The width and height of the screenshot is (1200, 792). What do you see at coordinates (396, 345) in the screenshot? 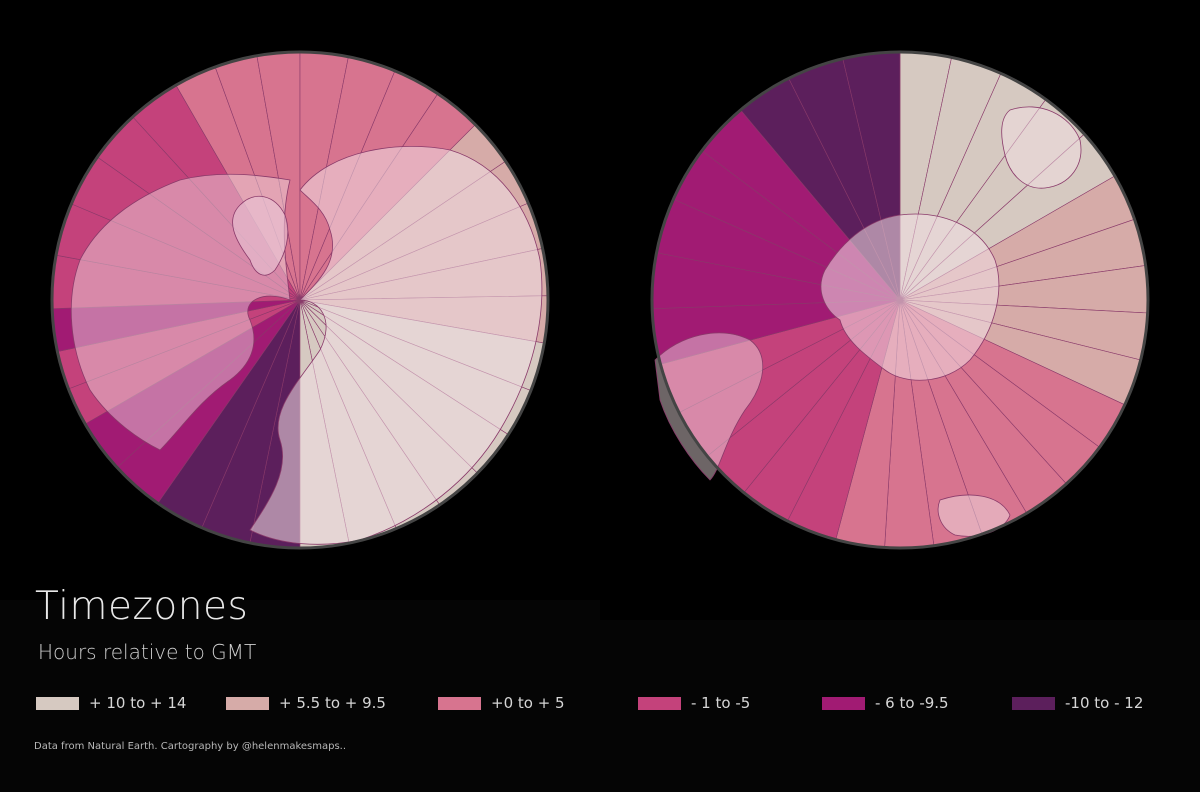
I see `eurasia-landmass` at bounding box center [396, 345].